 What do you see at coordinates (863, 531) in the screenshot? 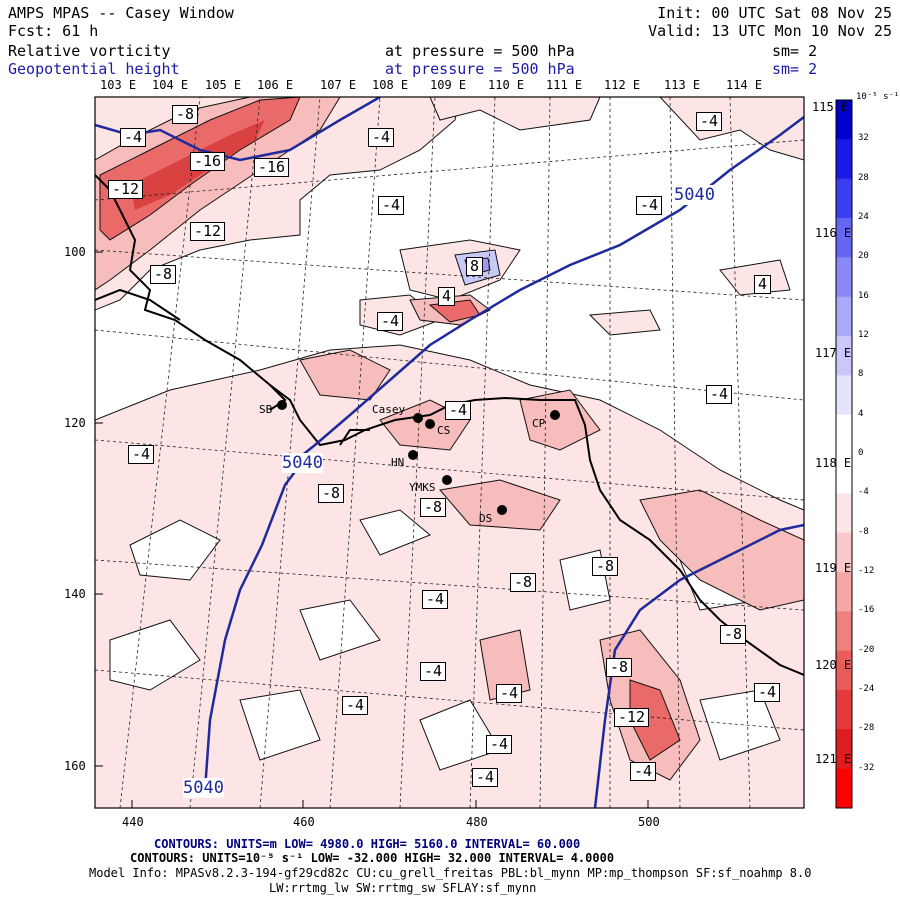
I see `colorbar-level-label: -8` at bounding box center [863, 531].